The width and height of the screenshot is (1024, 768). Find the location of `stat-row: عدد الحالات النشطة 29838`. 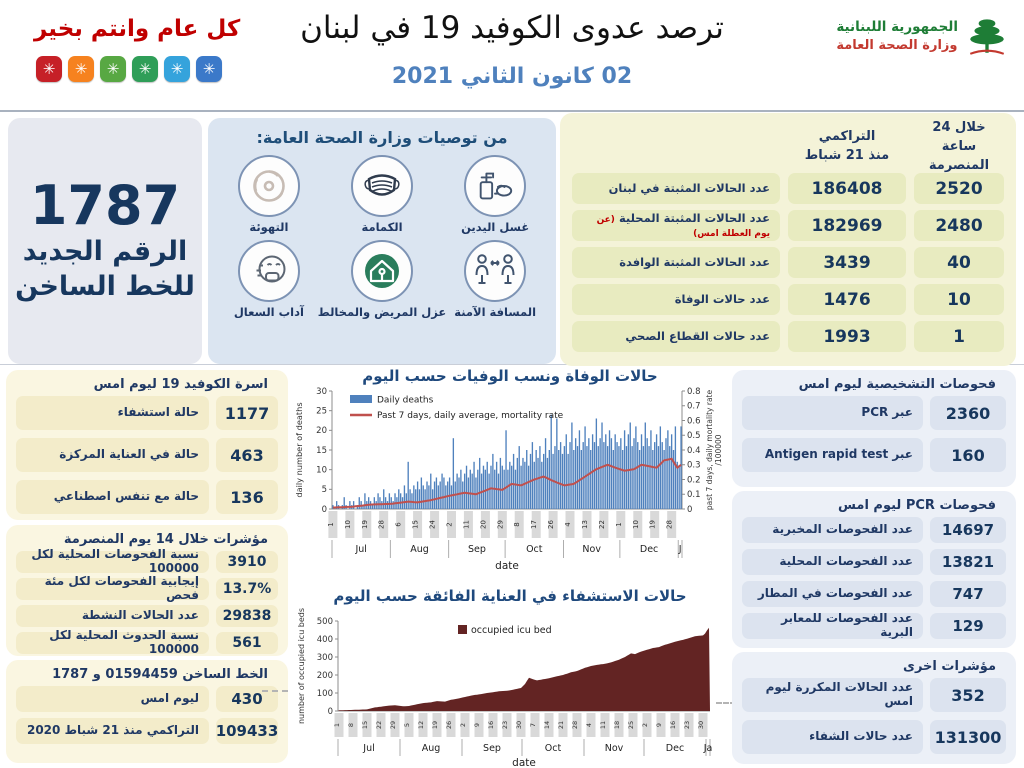

stat-row: عدد الحالات النشطة 29838 is located at coordinates (147, 616).